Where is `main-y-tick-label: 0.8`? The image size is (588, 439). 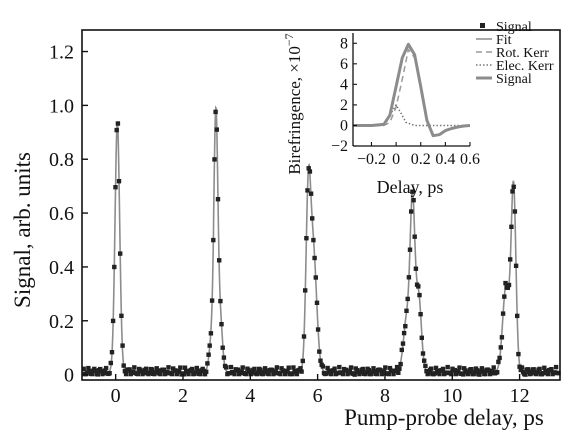
main-y-tick-label: 0.8 is located at coordinates (61, 160).